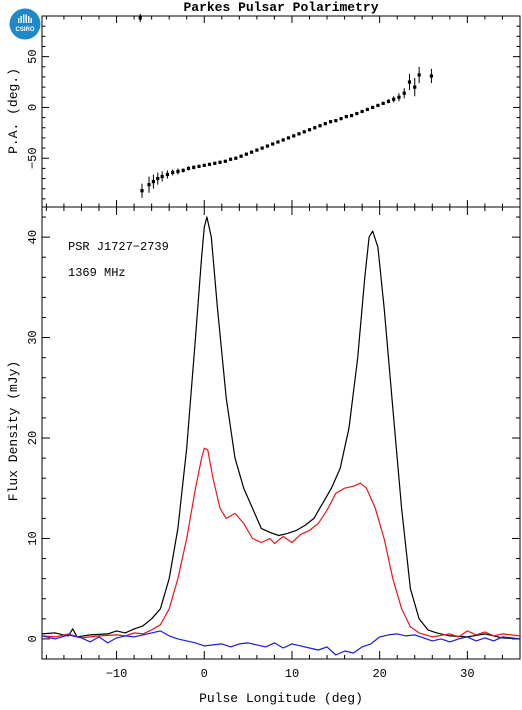 This screenshot has height=710, width=522. I want to click on flux-x-tick-label: 20, so click(379, 674).